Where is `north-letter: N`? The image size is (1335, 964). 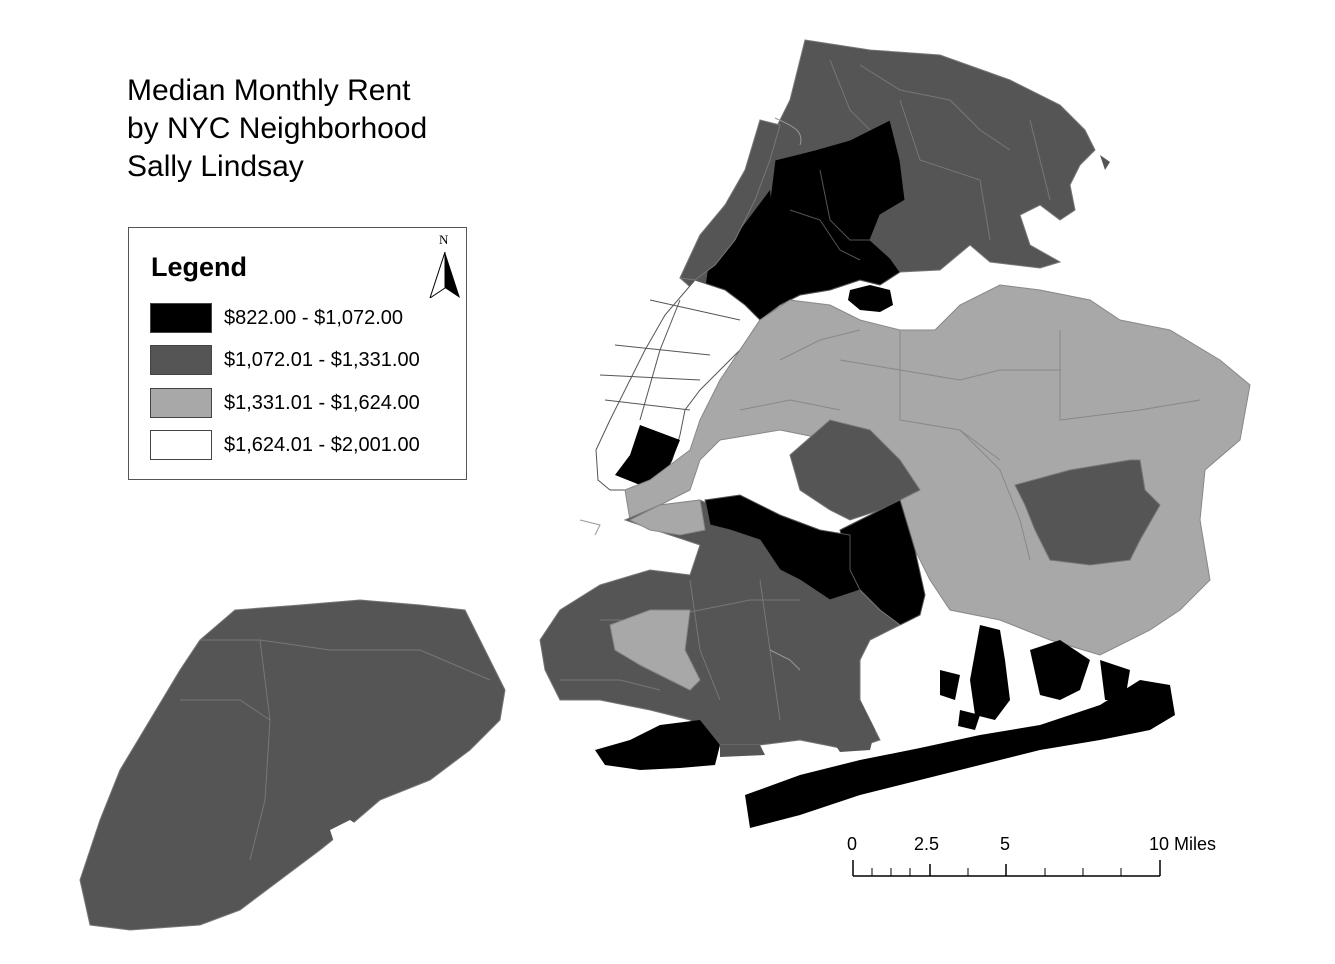
north-letter: N is located at coordinates (444, 239).